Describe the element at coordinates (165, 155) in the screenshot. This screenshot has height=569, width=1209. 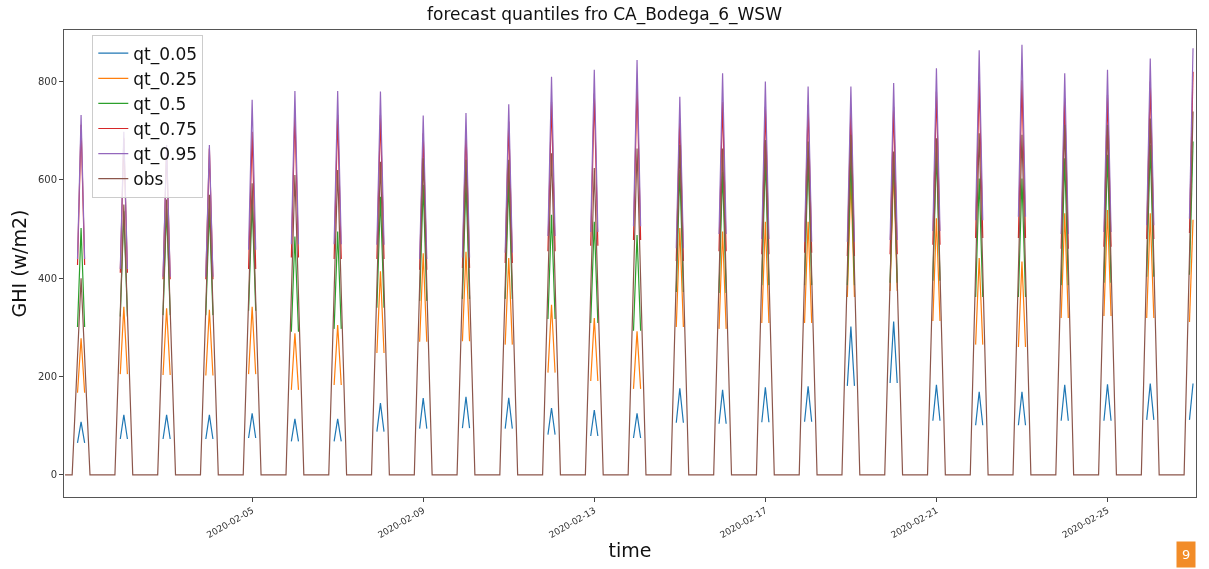
I see `legend-label: qt_0.95` at that location.